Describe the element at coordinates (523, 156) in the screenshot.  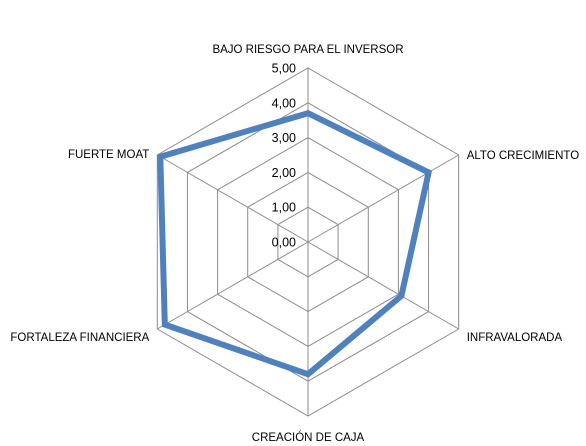
I see `category-label: ALTO CRECIMIENTO` at that location.